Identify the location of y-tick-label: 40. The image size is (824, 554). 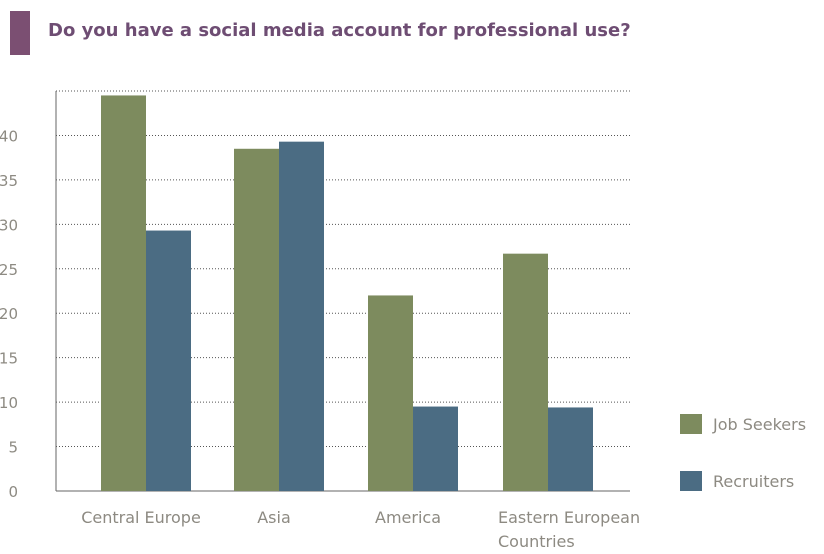
(9, 136).